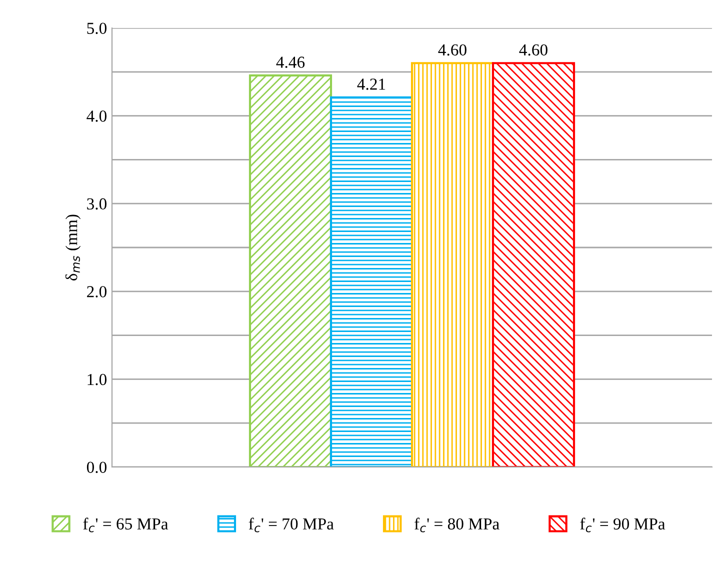 Image resolution: width=718 pixels, height=565 pixels. I want to click on legend-label: f$_{c}$' = 65 MPa, so click(125, 525).